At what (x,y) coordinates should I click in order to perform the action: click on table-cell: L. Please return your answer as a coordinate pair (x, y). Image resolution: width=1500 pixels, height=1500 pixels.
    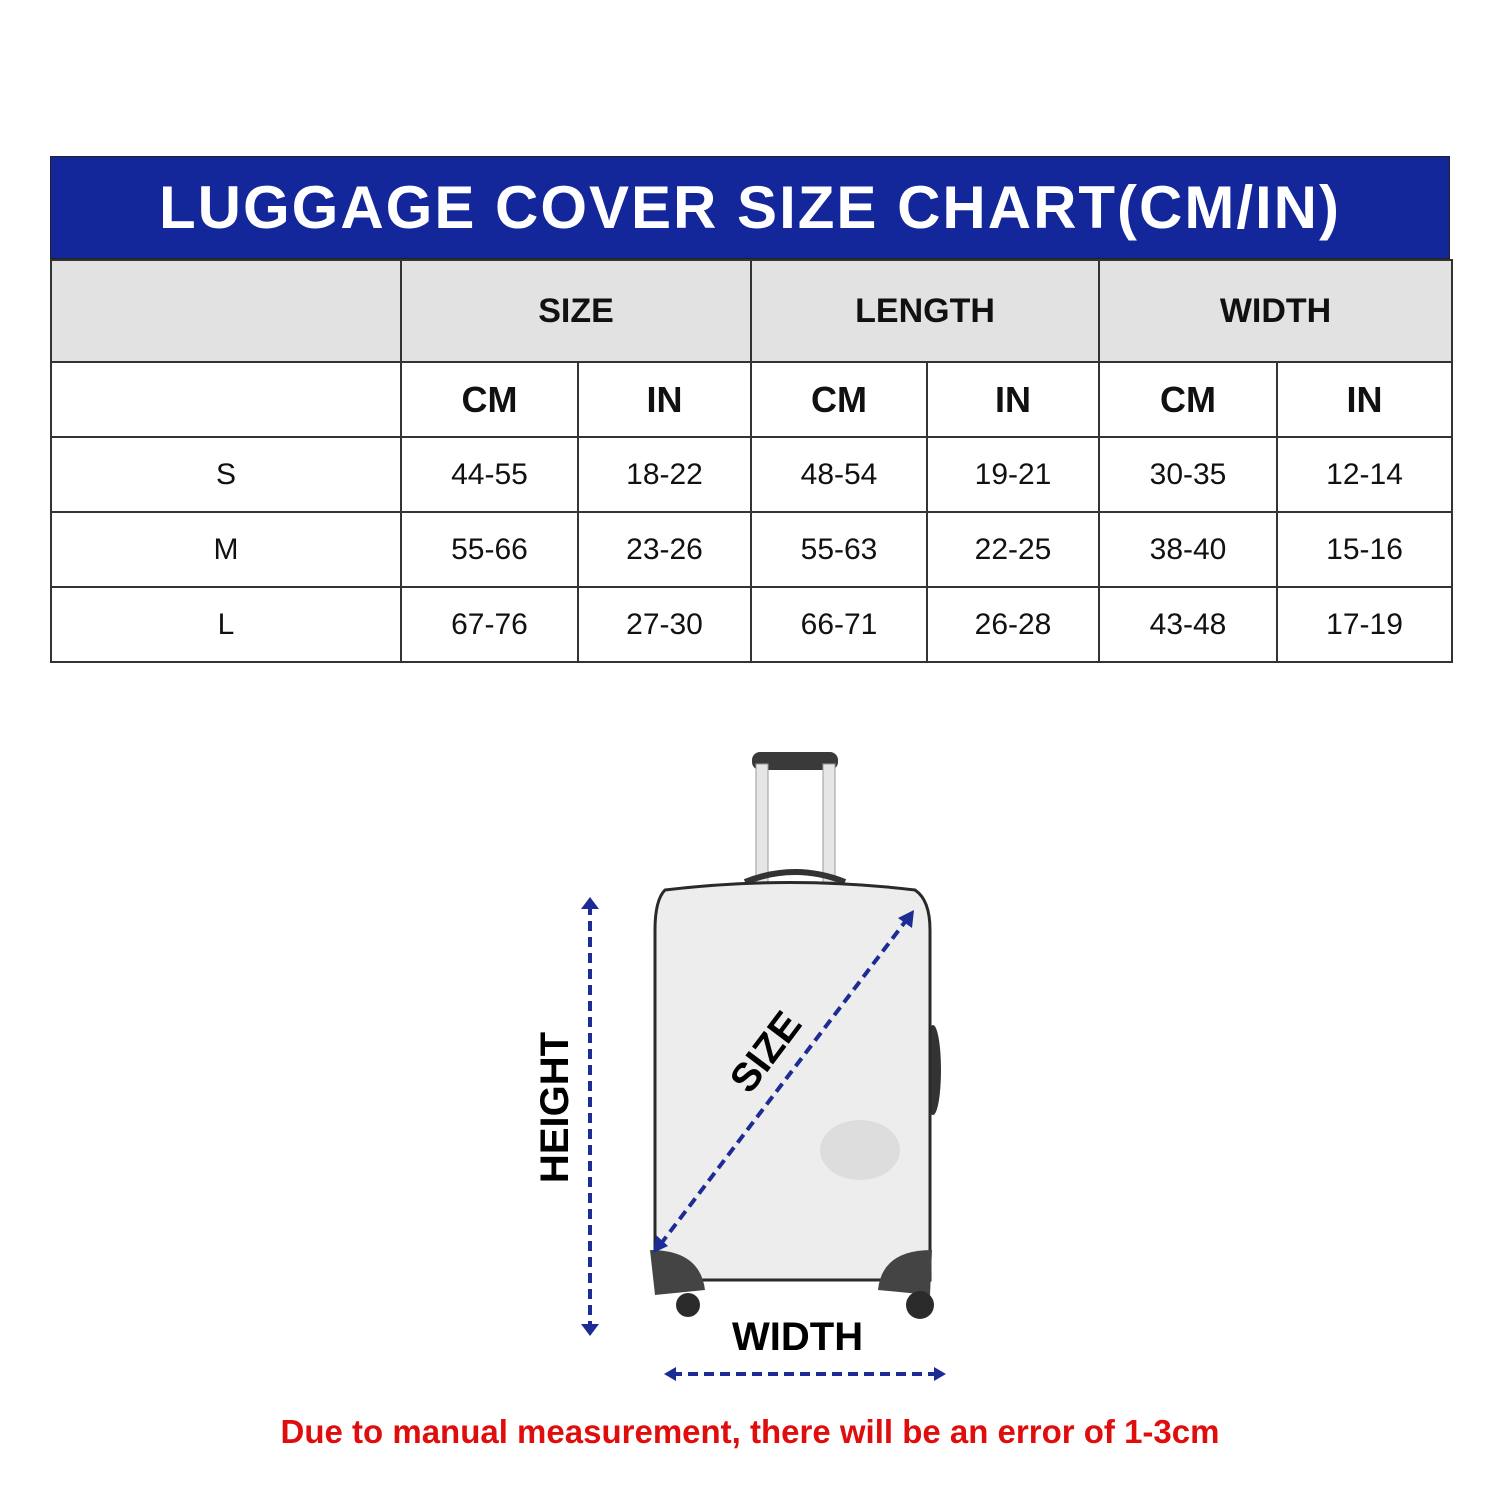
    Looking at the image, I should click on (226, 624).